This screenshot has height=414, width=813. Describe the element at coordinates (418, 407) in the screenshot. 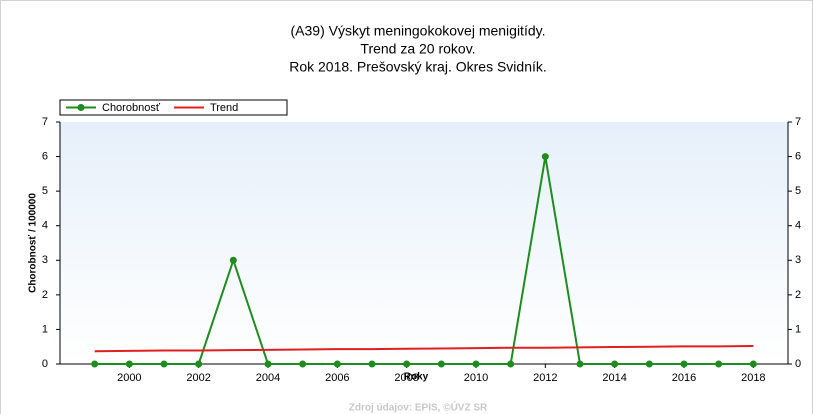

I see `source: Zdroj údajov: EPIS, ©ÚVZ SR` at that location.